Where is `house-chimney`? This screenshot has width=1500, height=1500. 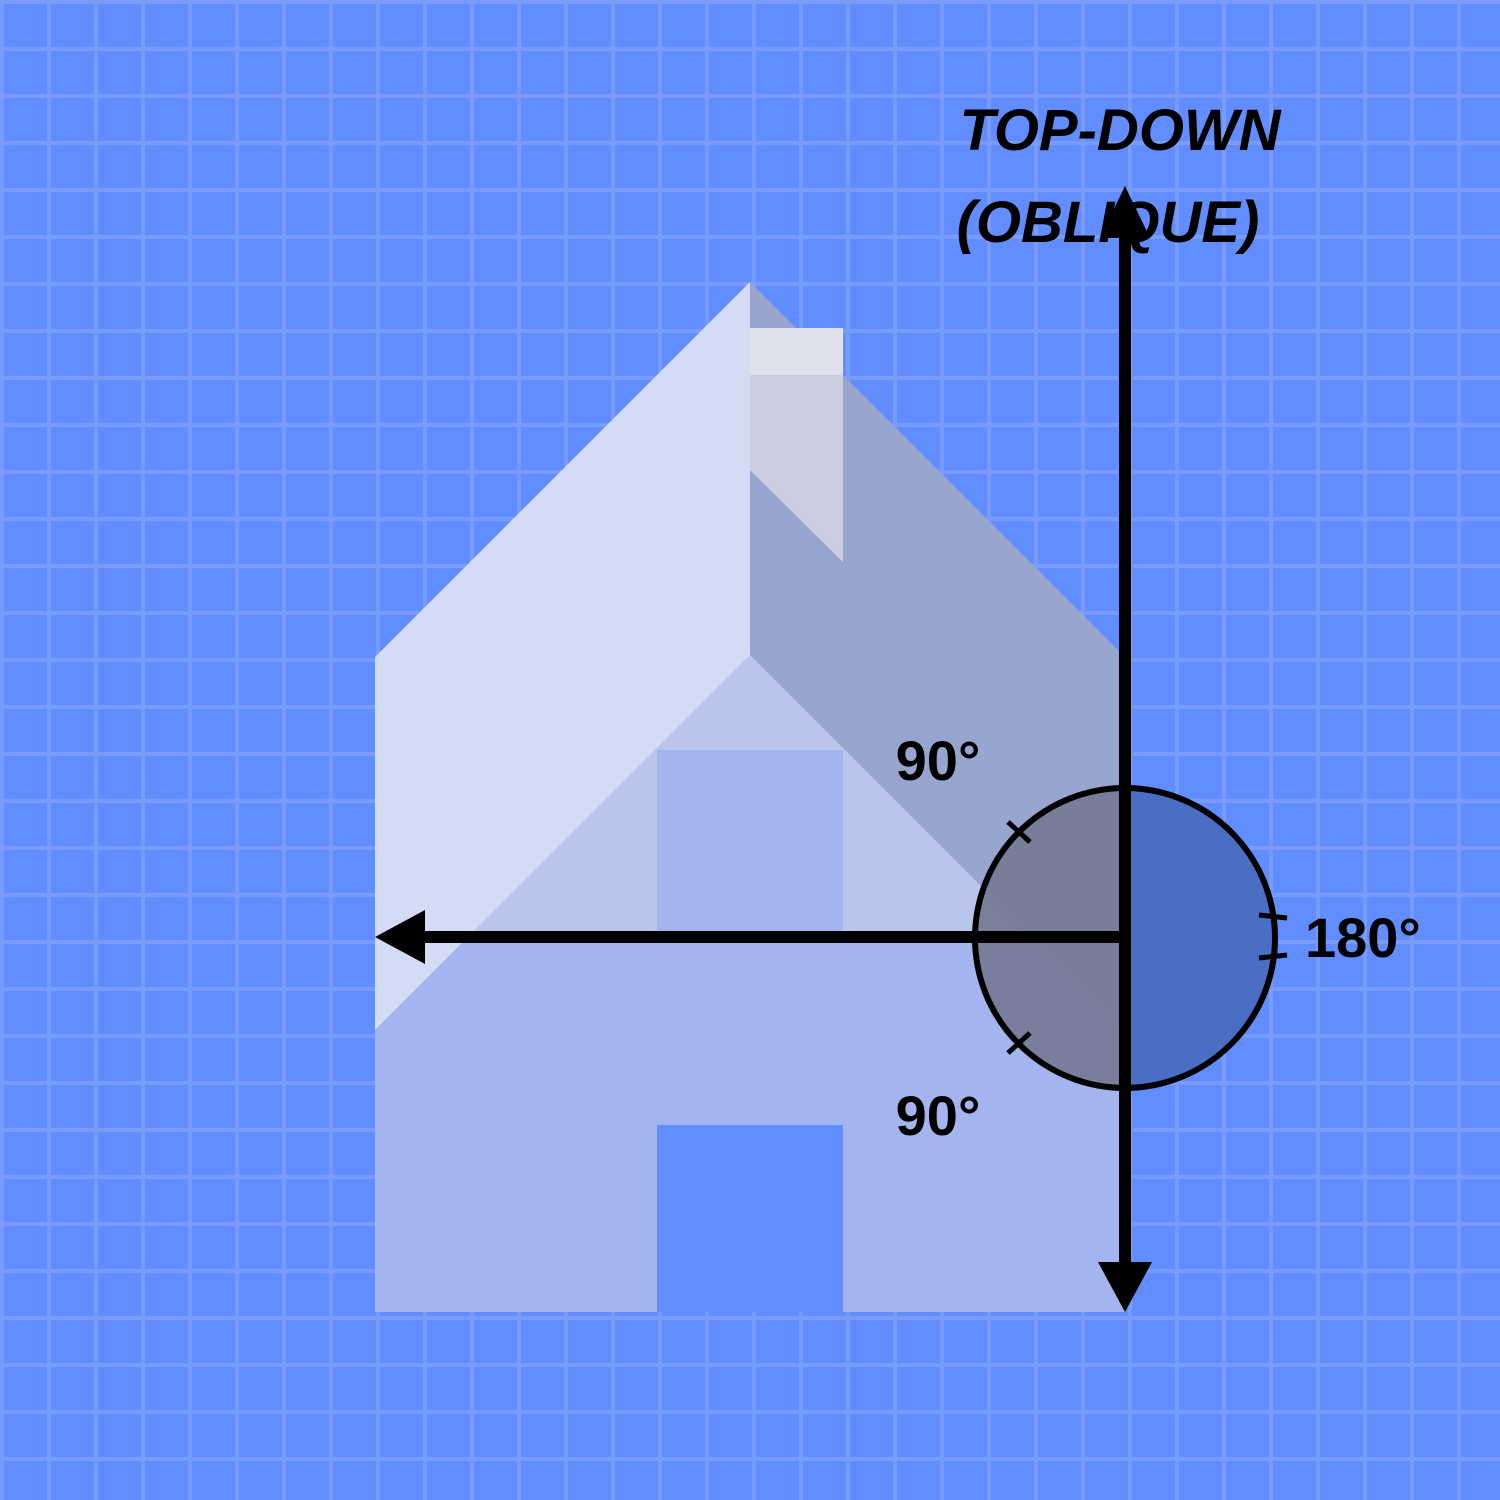 house-chimney is located at coordinates (796, 445).